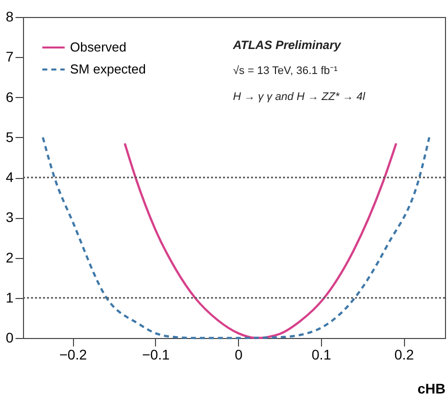  Describe the element at coordinates (10, 177) in the screenshot. I see `y-tick-label: 4` at that location.